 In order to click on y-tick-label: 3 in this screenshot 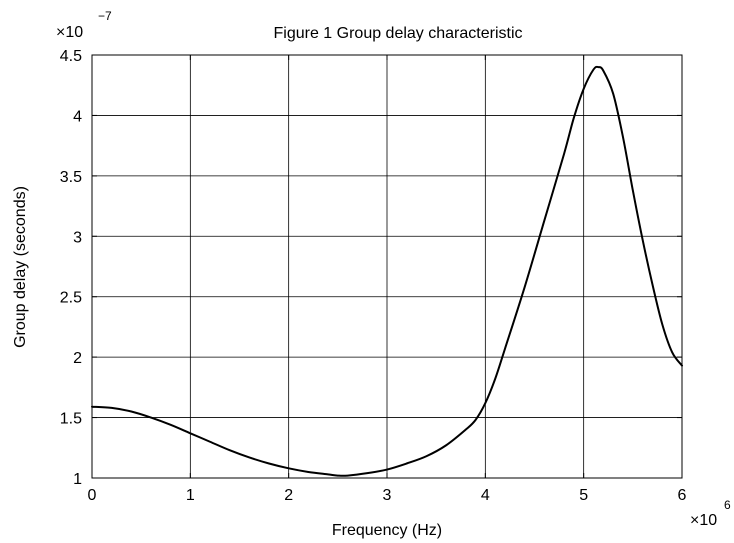, I will do `click(77, 237)`.